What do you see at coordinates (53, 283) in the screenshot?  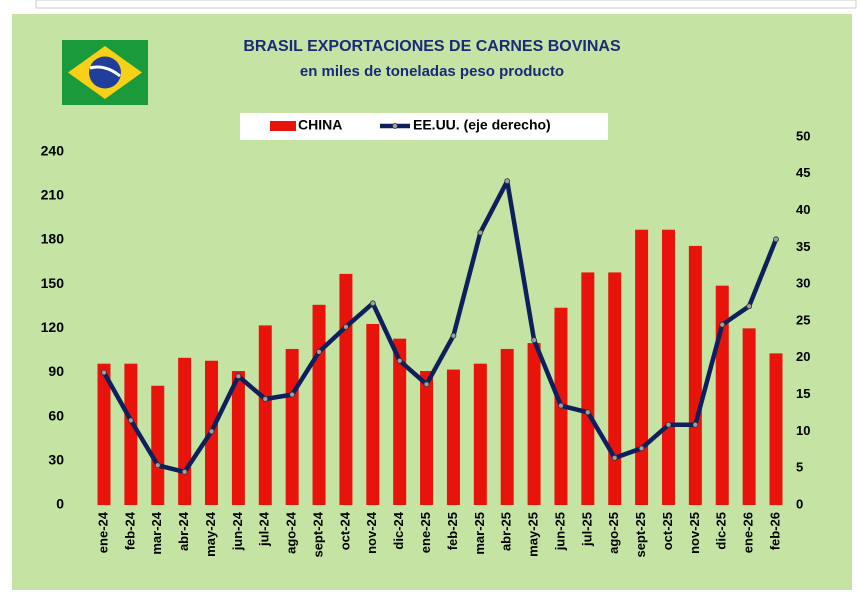 I see `y-tick-label: 150` at bounding box center [53, 283].